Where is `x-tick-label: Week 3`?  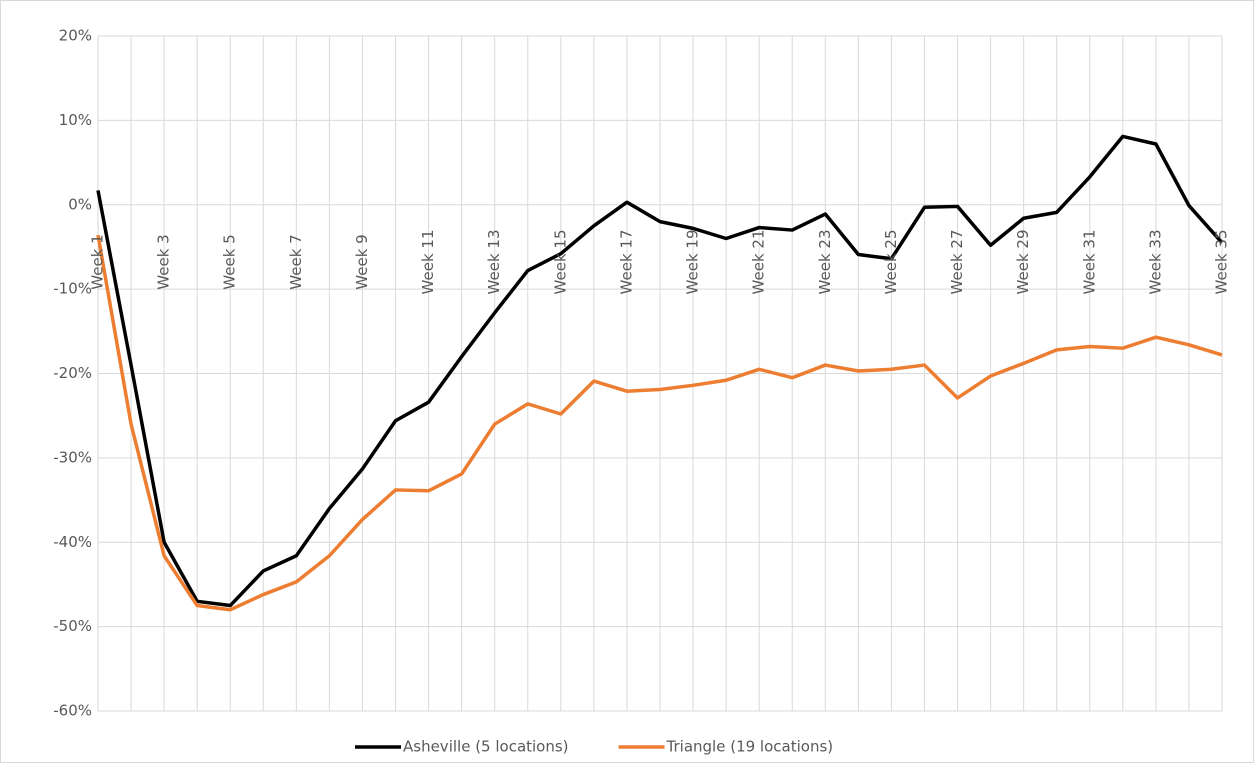 x-tick-label: Week 3 is located at coordinates (164, 261).